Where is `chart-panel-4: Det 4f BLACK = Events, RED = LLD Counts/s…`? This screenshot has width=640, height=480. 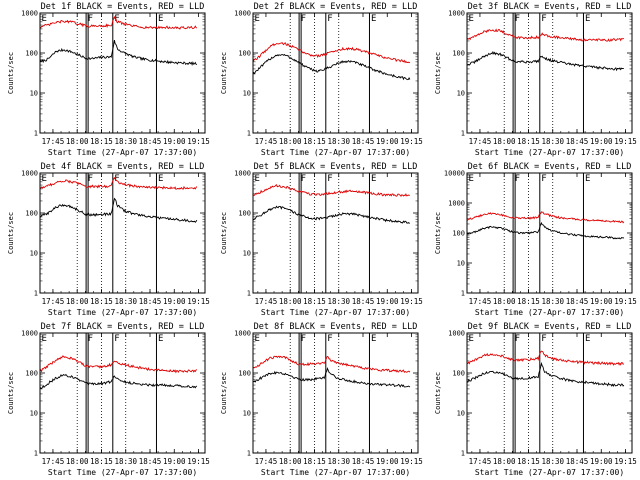 chart-panel-4: Det 4f BLACK = Events, RED = LLD Counts/s… is located at coordinates (108, 239).